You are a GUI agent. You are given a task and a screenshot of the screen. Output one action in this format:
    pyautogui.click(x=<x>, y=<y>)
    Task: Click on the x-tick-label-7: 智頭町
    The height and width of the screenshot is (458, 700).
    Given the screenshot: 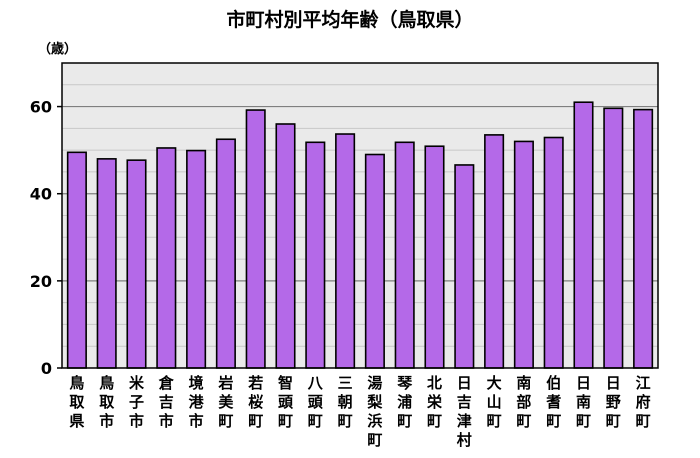 What is the action you would take?
    pyautogui.click(x=286, y=402)
    